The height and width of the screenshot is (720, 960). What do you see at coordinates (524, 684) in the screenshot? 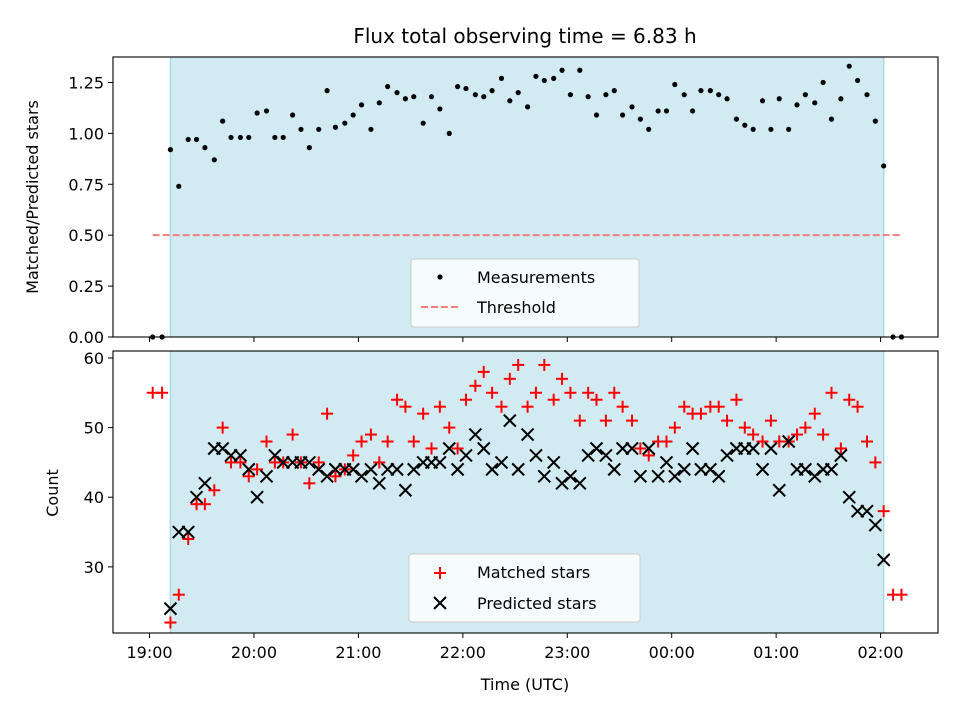
I see `x-axis-label: Time (UTC)` at bounding box center [524, 684].